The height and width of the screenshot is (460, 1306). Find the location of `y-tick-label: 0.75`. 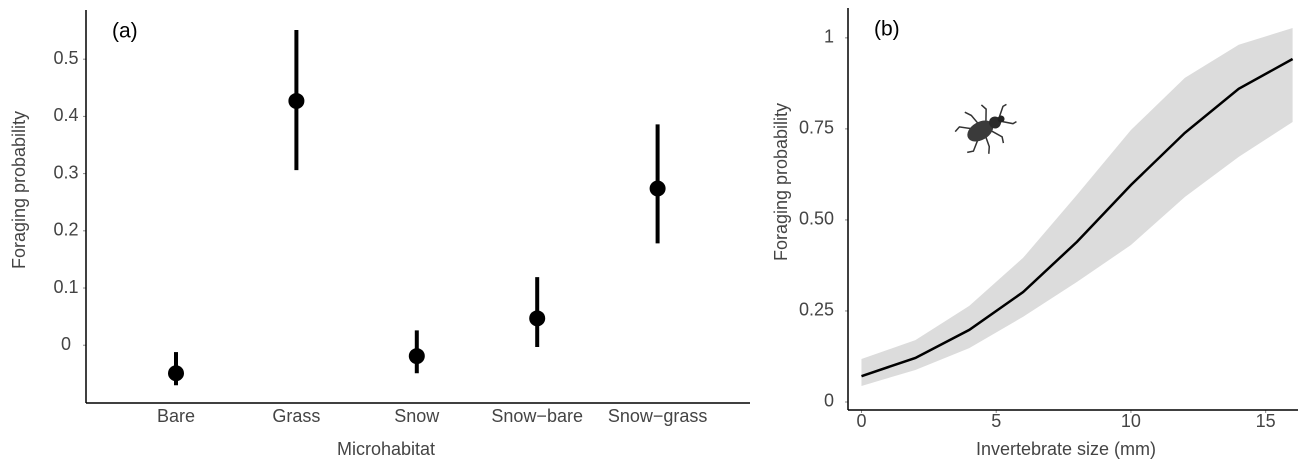

y-tick-label: 0.75 is located at coordinates (816, 128).